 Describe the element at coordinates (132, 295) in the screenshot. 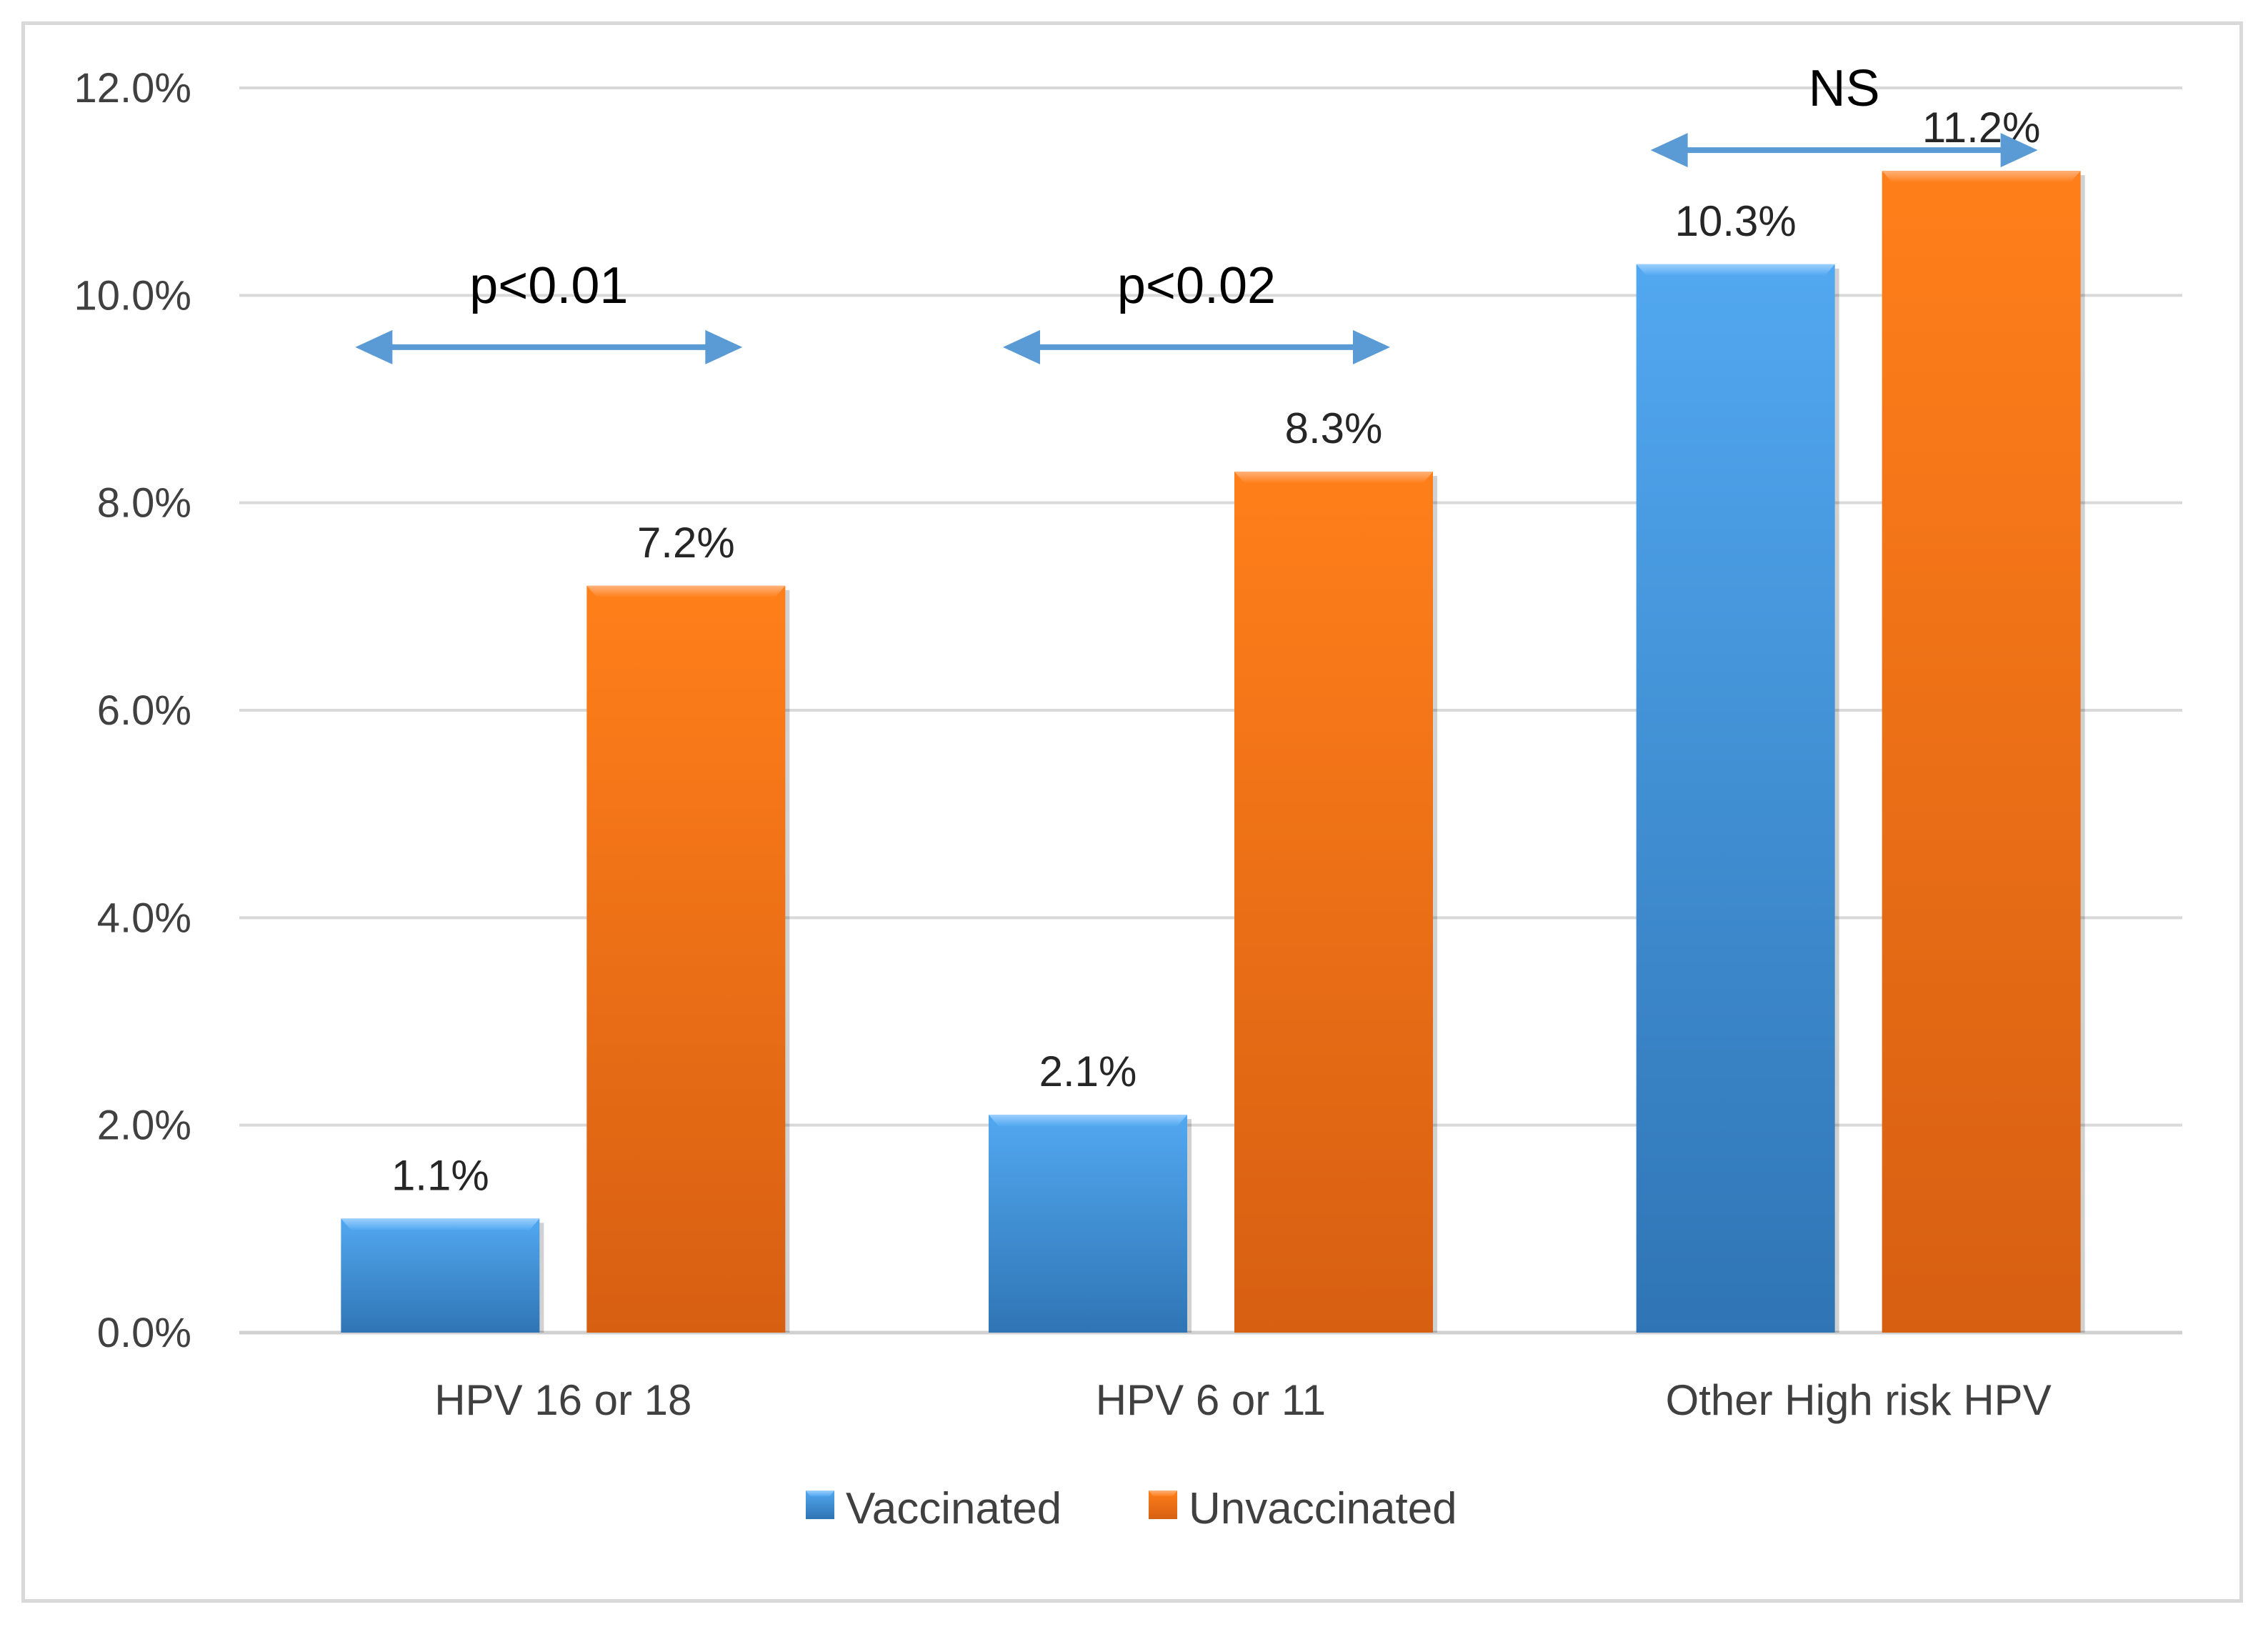

I see `y-tick-label: 10.0%` at that location.